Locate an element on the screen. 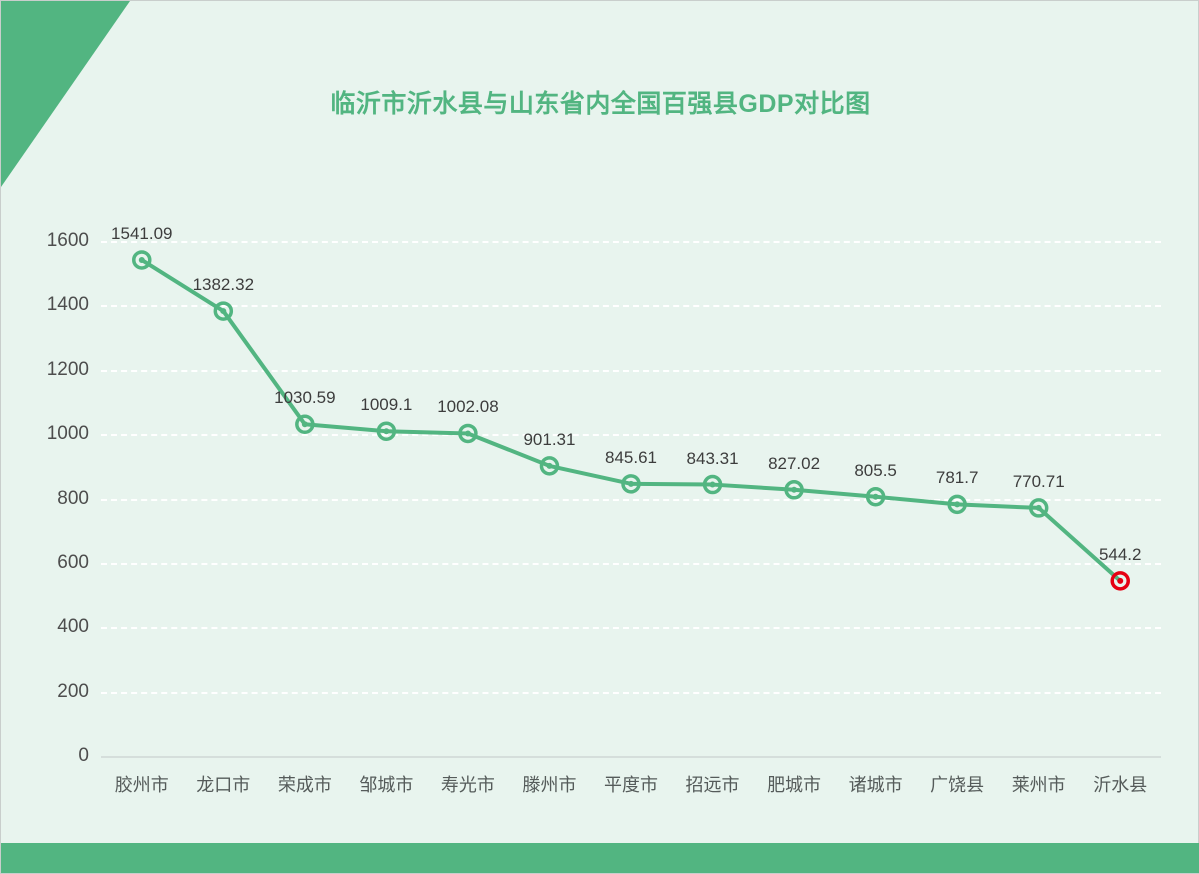 Image resolution: width=1199 pixels, height=874 pixels. data-point-marker-highlighted is located at coordinates (1120, 581).